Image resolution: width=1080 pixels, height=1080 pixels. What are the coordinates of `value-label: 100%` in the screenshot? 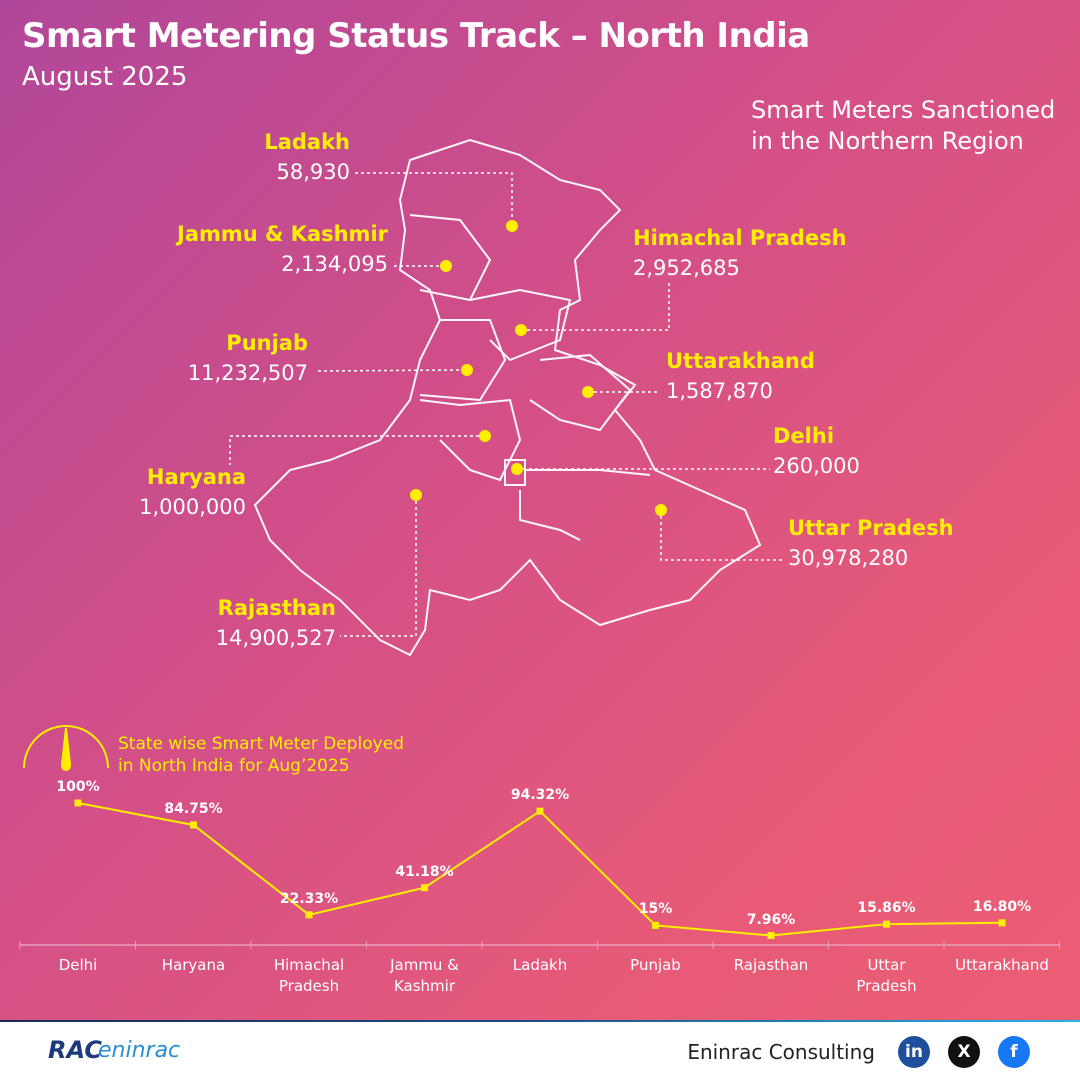 It's located at (78, 787).